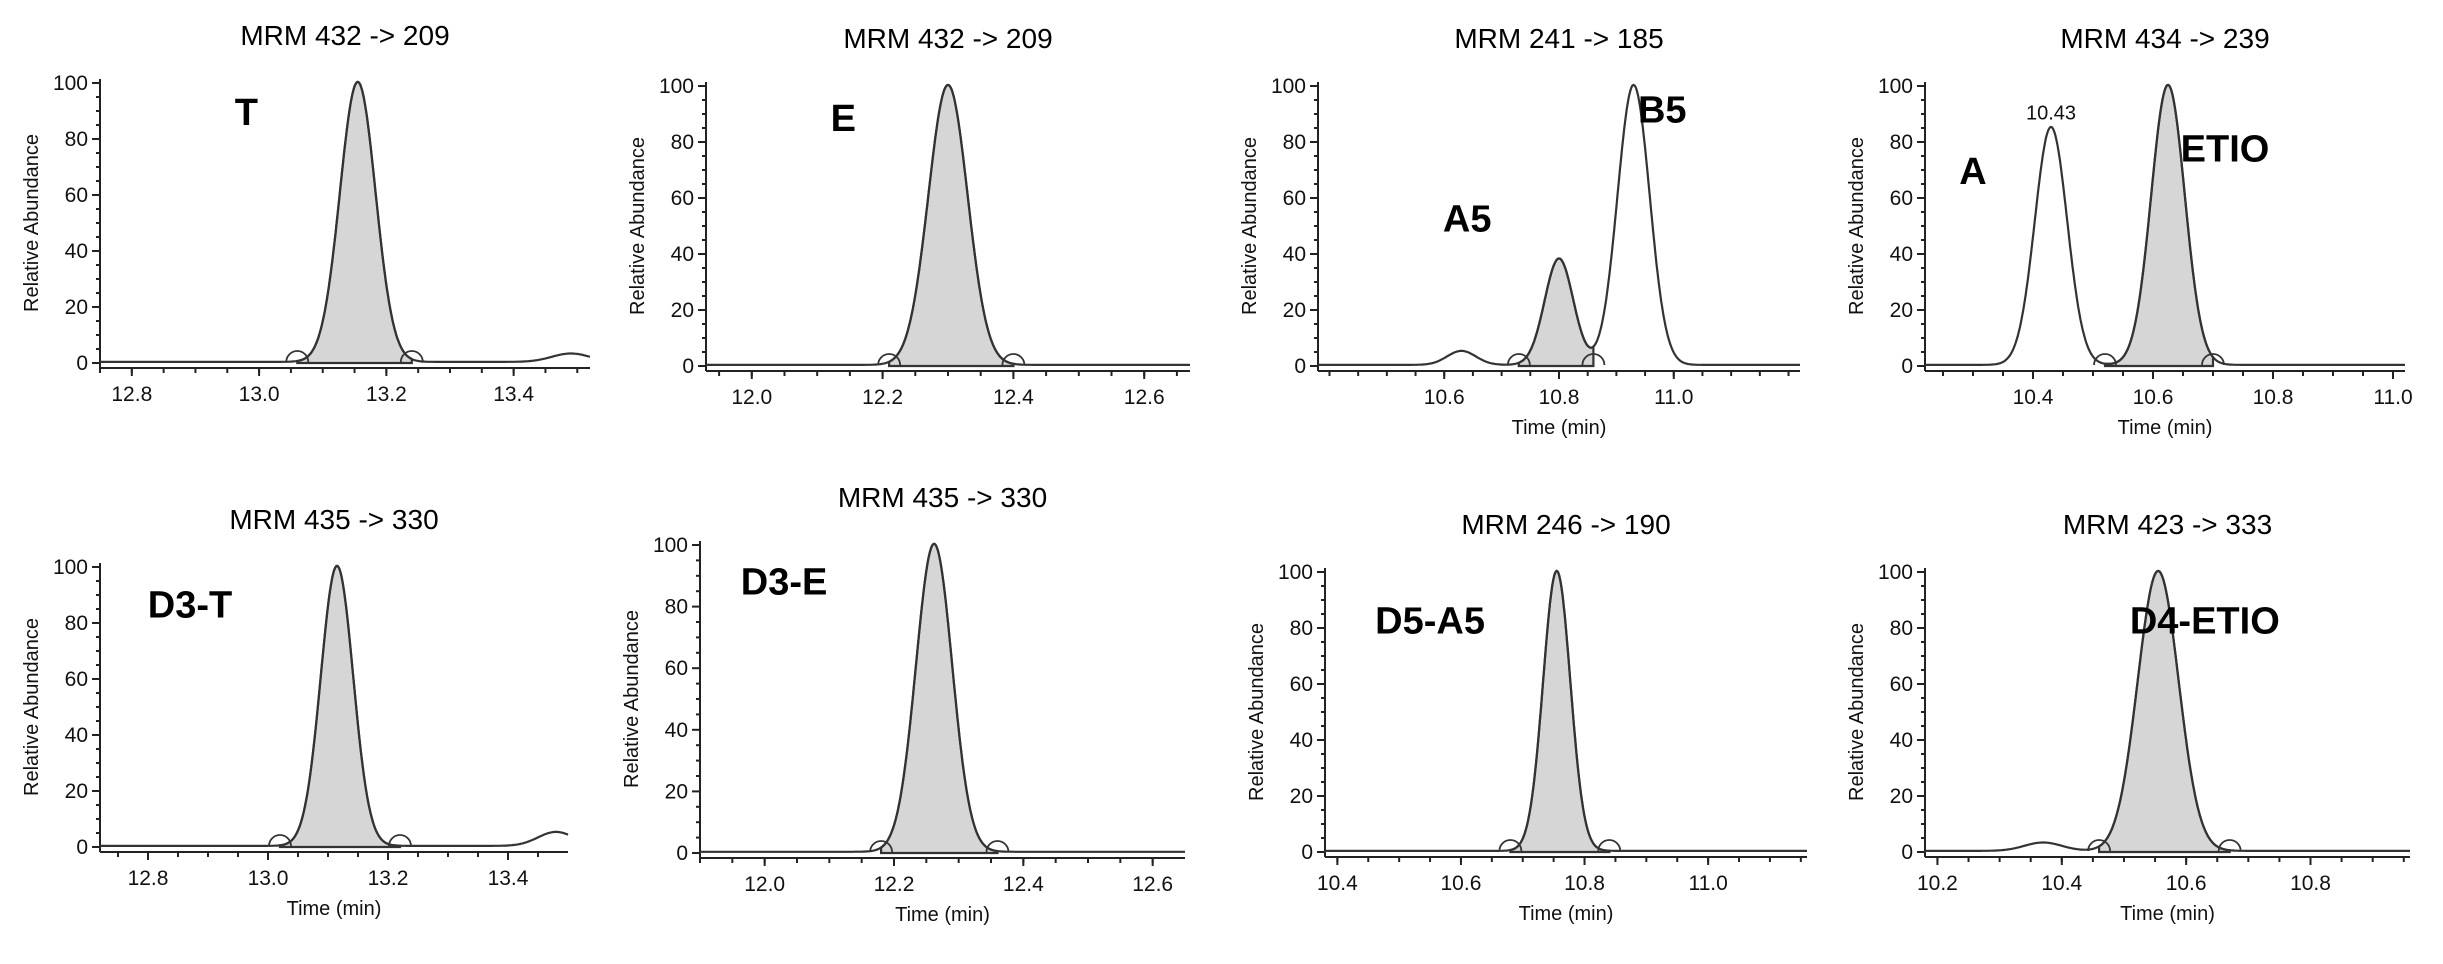 This screenshot has width=2443, height=964. I want to click on panel-title: MRM 435 -> 330, so click(333, 519).